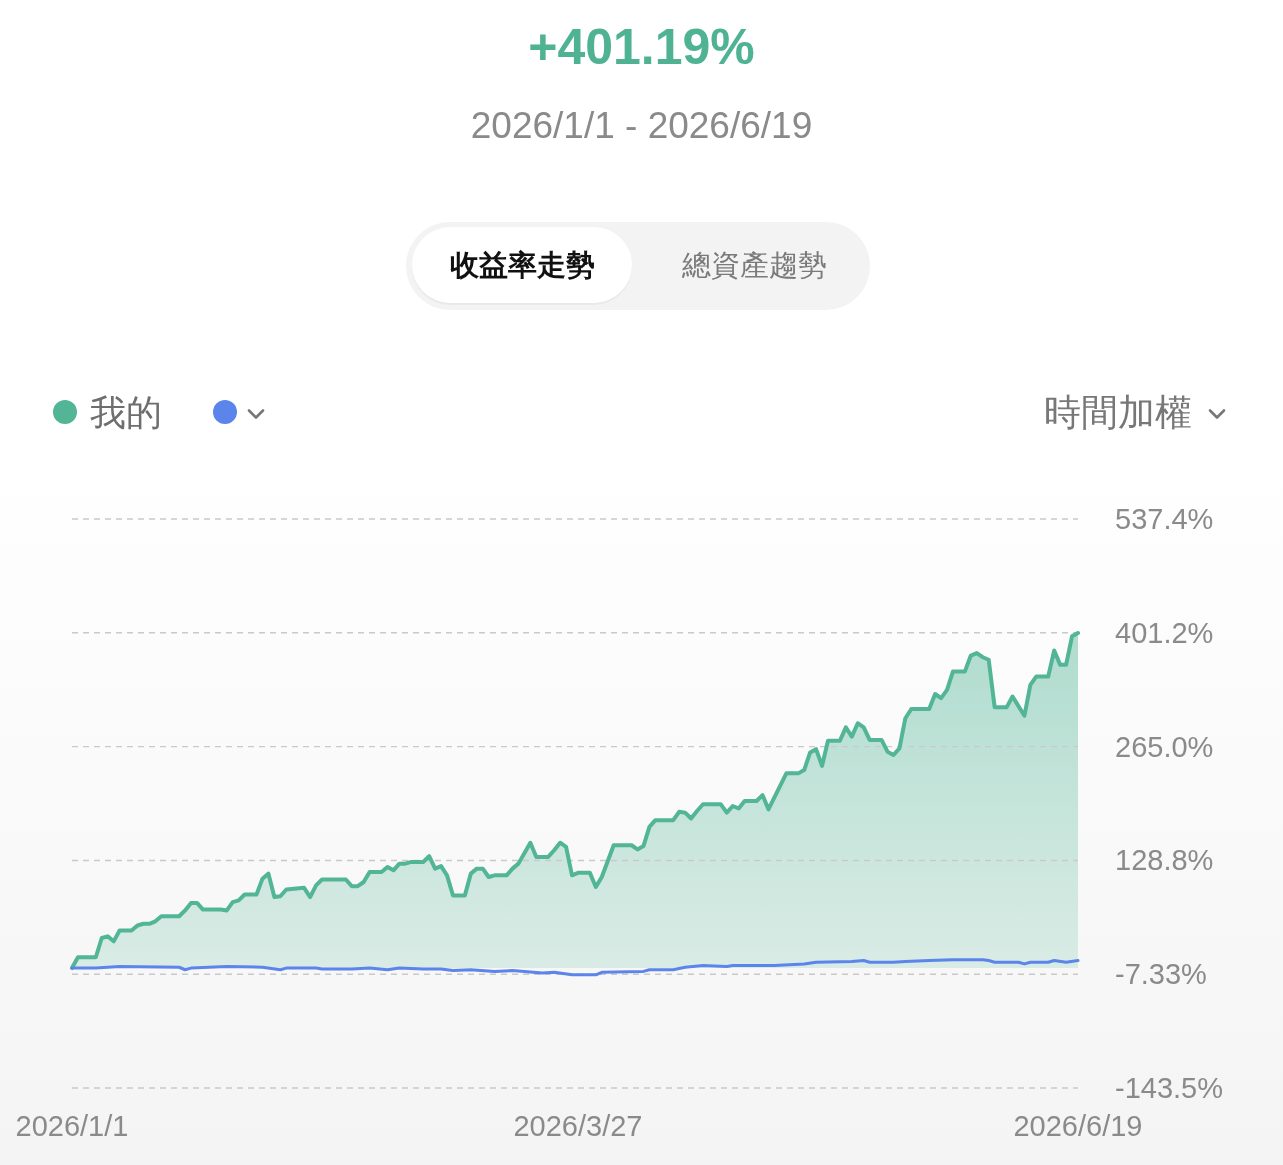 This screenshot has width=1283, height=1165. What do you see at coordinates (1164, 632) in the screenshot?
I see `y-tick-label: 401.2%` at bounding box center [1164, 632].